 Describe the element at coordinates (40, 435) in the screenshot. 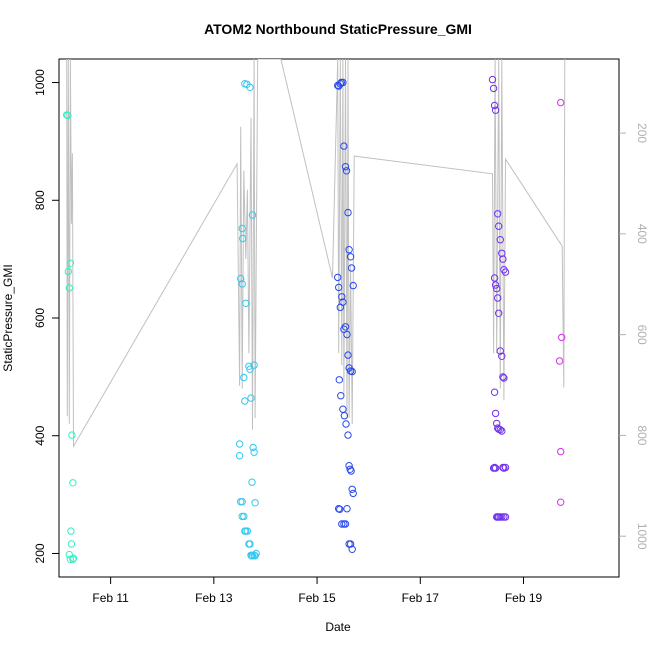

I see `y-tick-label: 400` at that location.